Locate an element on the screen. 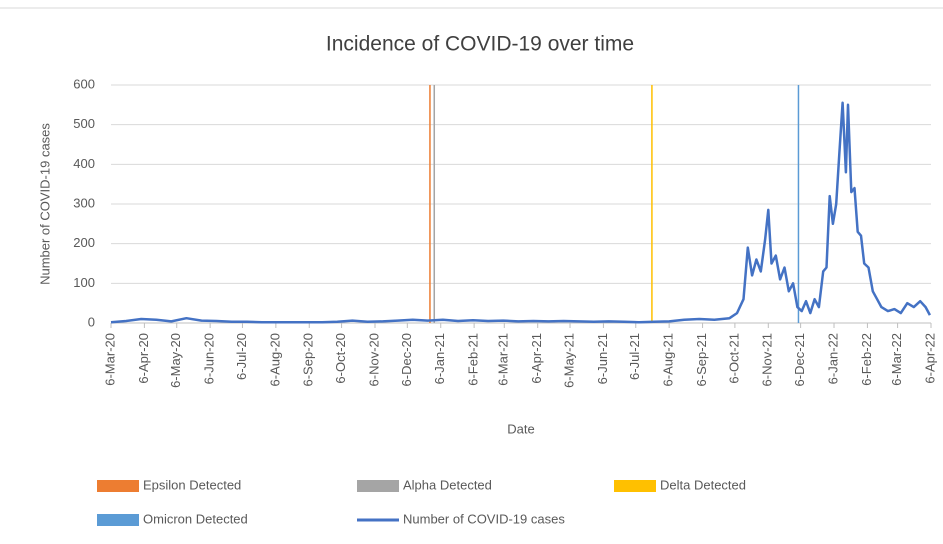 Image resolution: width=943 pixels, height=544 pixels. x-tick-label: 6-Jun-20 is located at coordinates (209, 358).